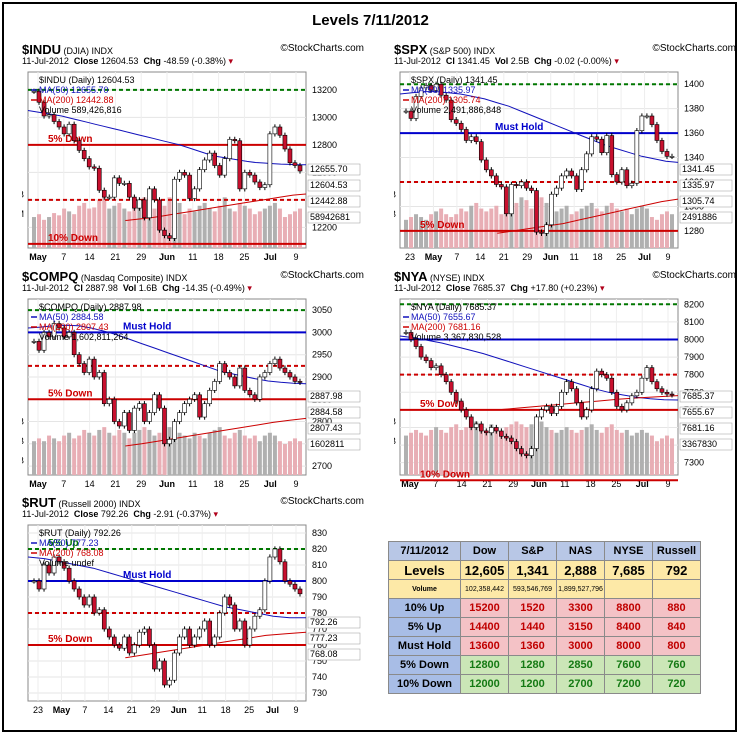 This screenshot has height=736, width=741. I want to click on y-tick-label: 1360, so click(694, 133).